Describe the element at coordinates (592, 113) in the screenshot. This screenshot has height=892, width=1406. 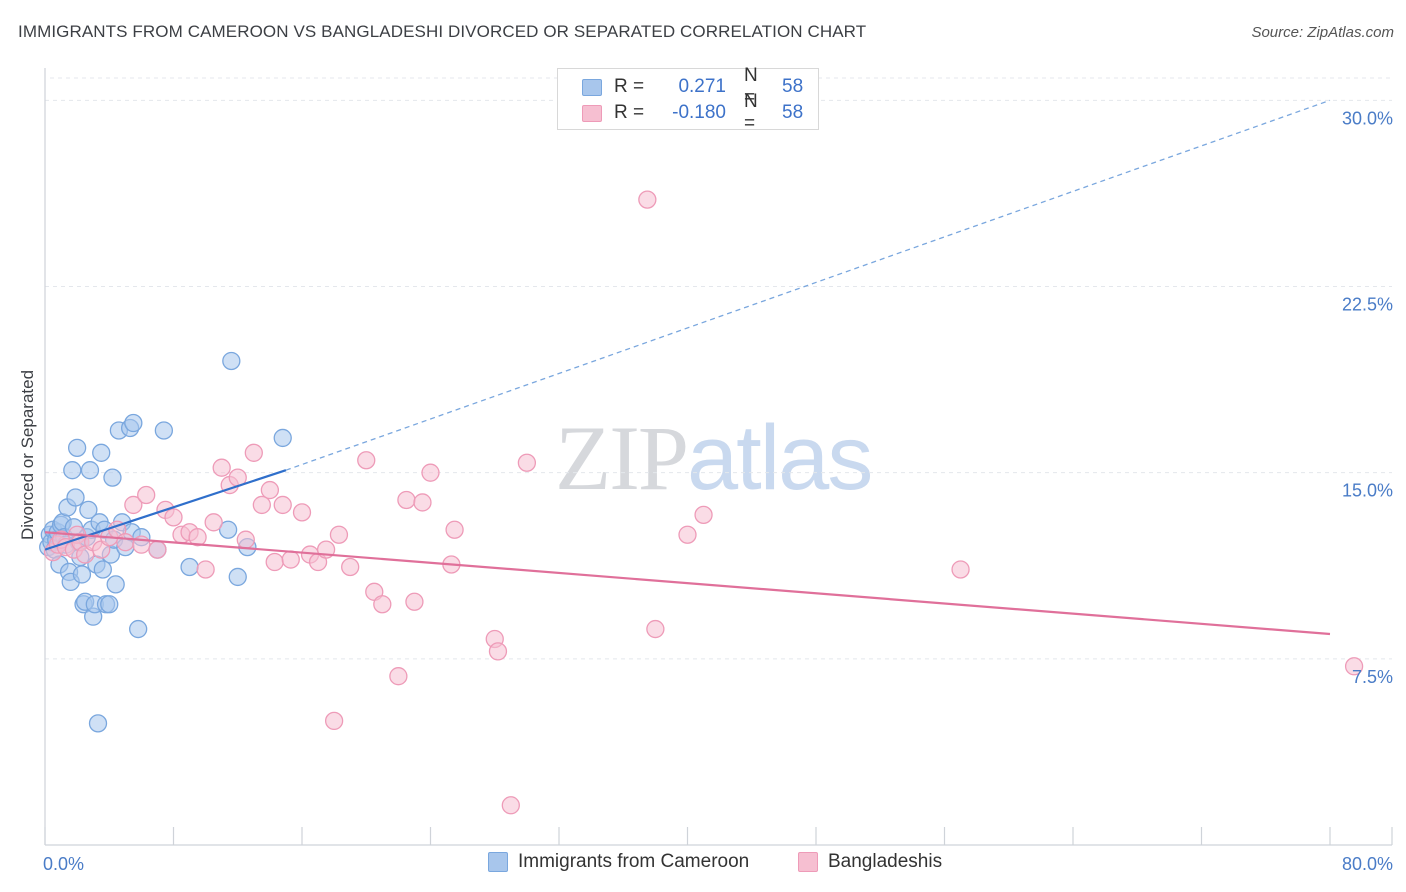
I see `legend-swatch-pink` at that location.